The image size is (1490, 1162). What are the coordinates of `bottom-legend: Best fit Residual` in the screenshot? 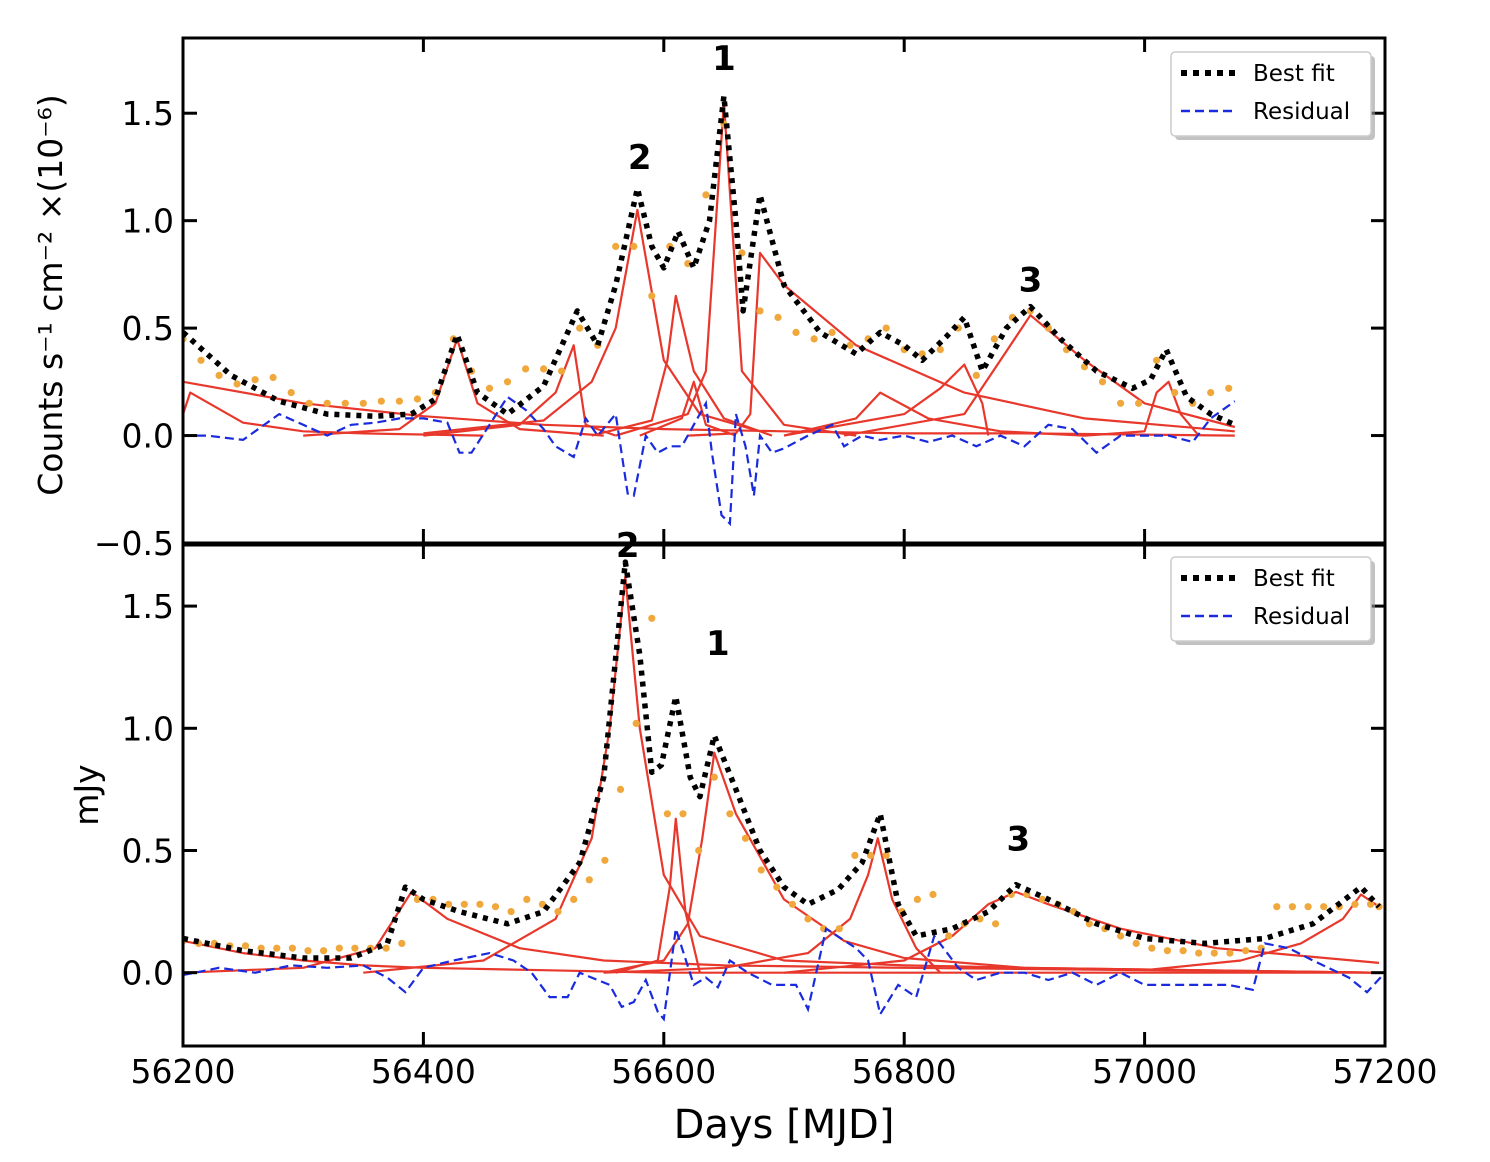 It's located at (1272, 600).